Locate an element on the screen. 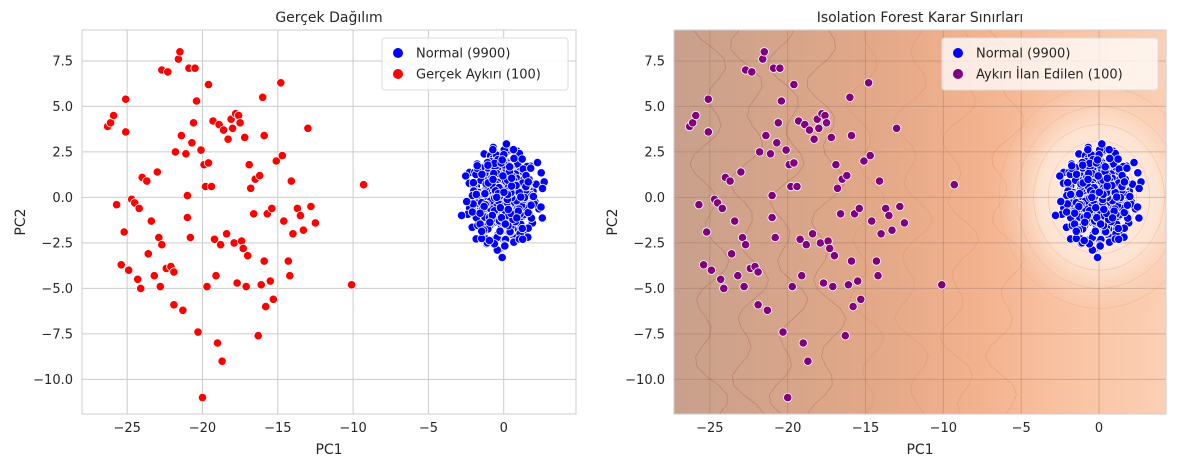 Image resolution: width=1177 pixels, height=473 pixels. legend-label: Aykırı İlan Edilen (100) is located at coordinates (1049, 75).